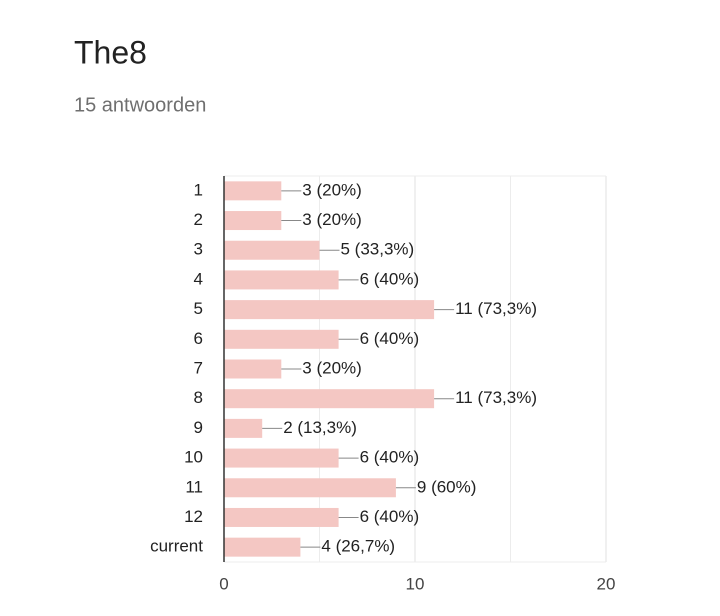  Describe the element at coordinates (198, 367) in the screenshot. I see `y-tick-label: 7` at that location.